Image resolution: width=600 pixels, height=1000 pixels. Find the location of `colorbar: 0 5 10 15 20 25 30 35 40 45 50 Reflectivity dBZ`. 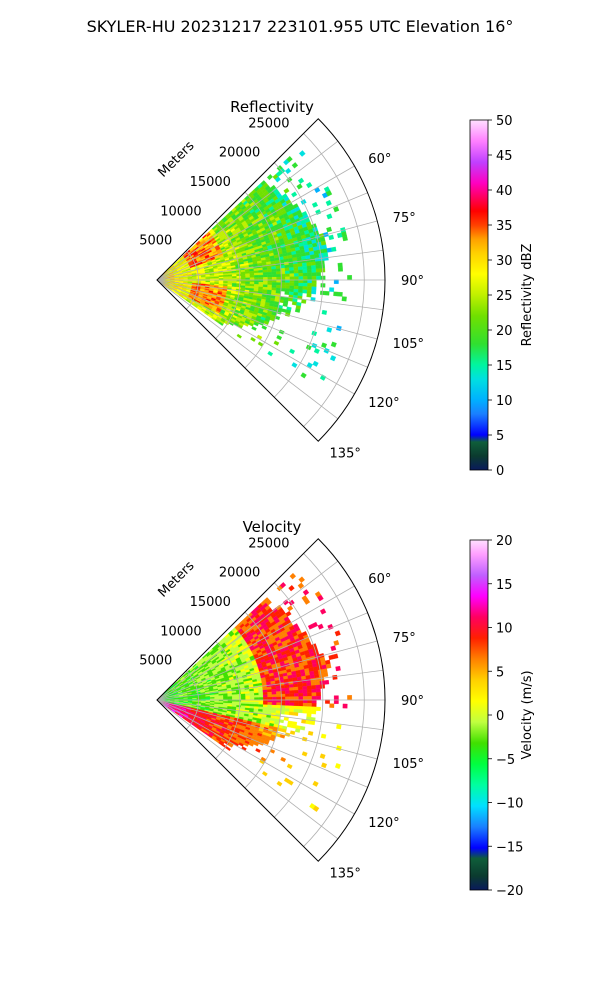

colorbar: 0 5 10 15 20 25 30 35 40 45 50 Reflectivity dBZ is located at coordinates (502, 296).